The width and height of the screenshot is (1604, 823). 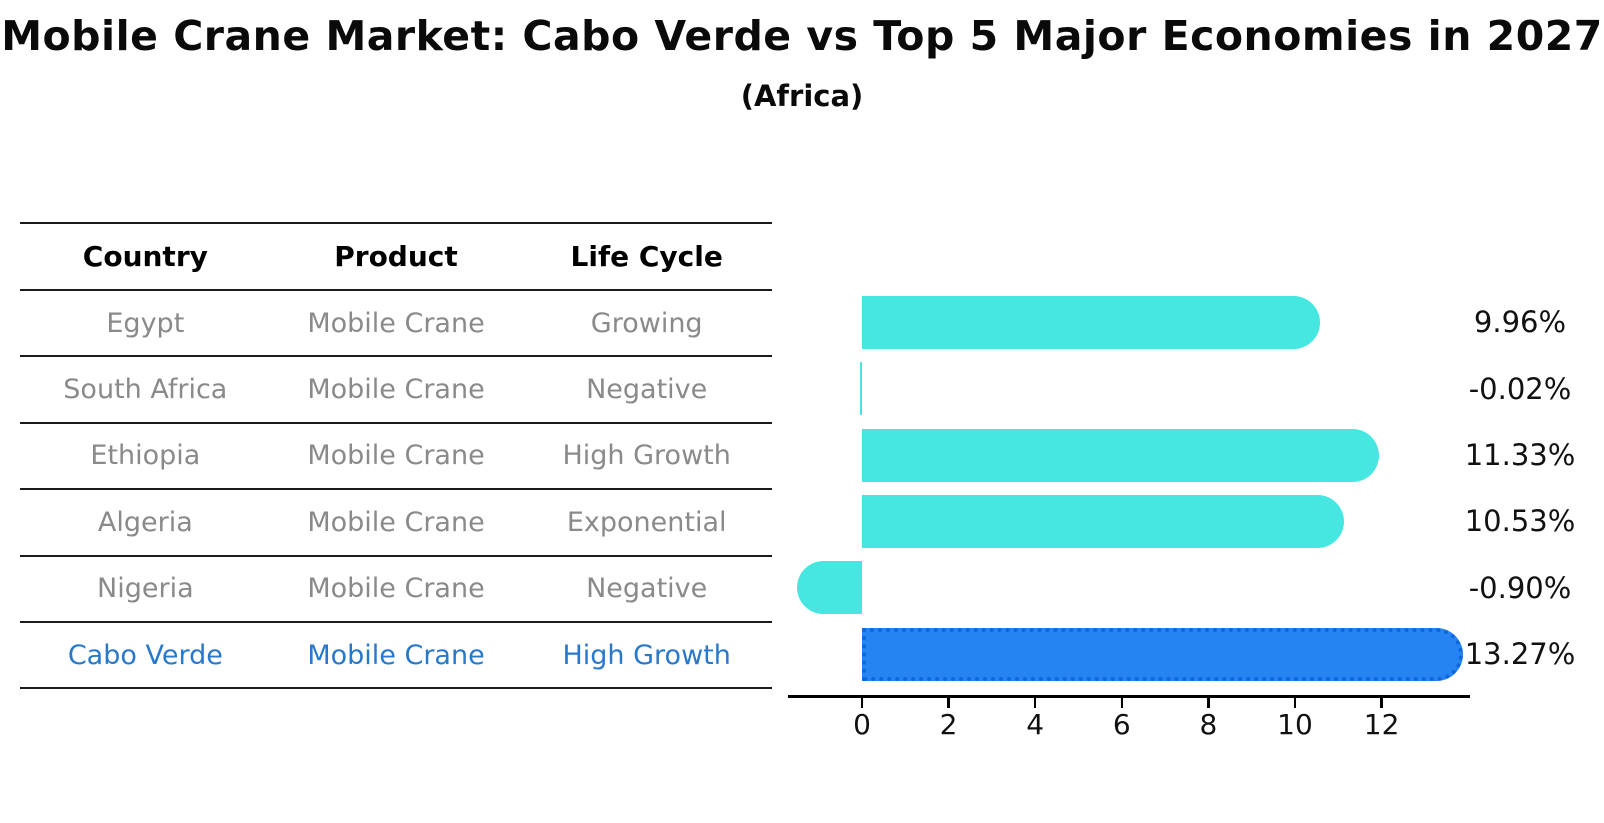 What do you see at coordinates (145, 655) in the screenshot?
I see `cell-country: Cabo Verde` at bounding box center [145, 655].